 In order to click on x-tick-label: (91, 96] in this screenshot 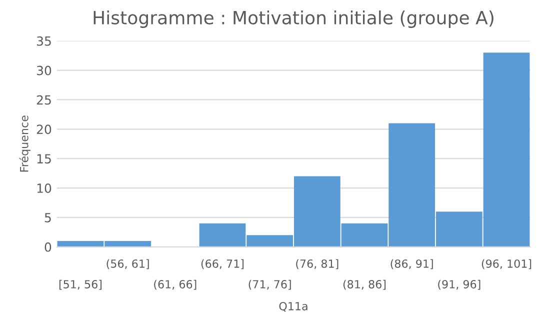, I will do `click(459, 285)`.